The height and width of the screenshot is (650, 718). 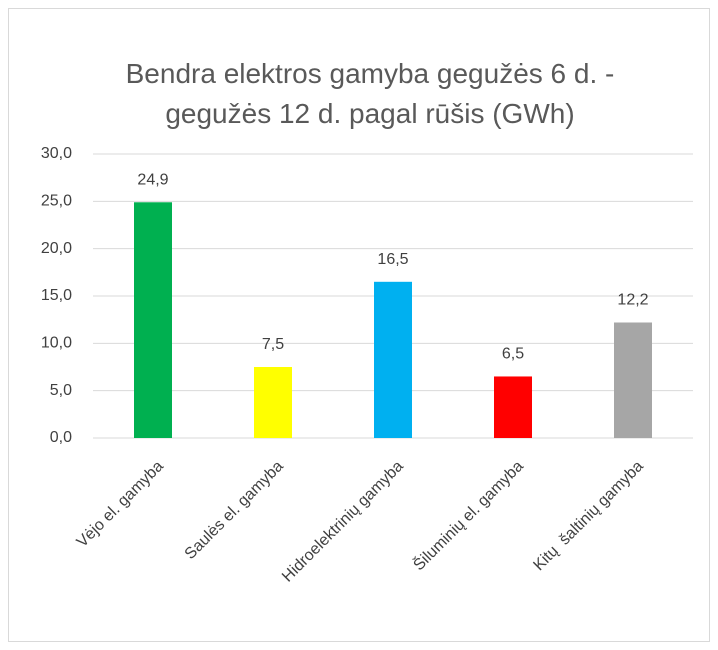 What do you see at coordinates (632, 300) in the screenshot?
I see `value-label: 12,2` at bounding box center [632, 300].